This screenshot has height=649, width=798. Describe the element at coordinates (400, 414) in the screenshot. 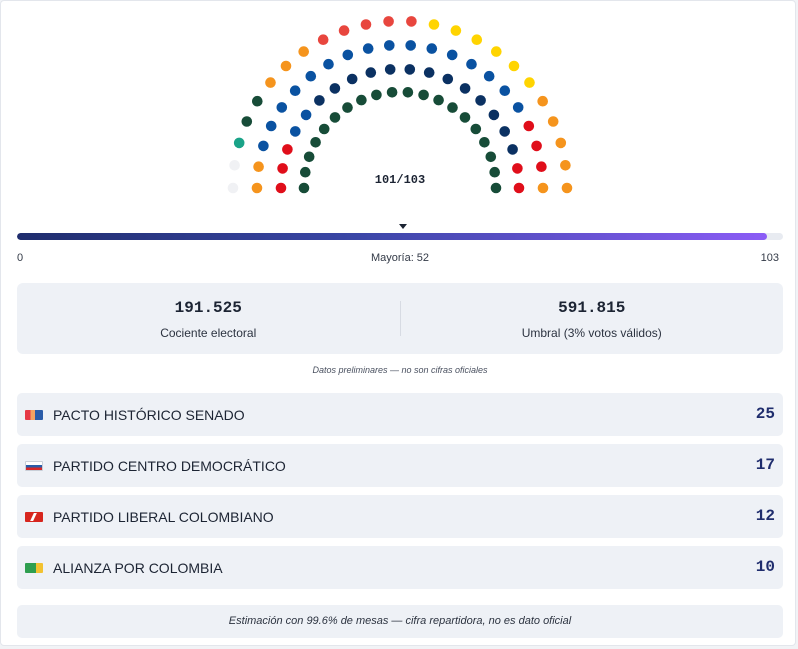

I see `party-row-pacto-historico: PACTO HISTÓRICO SENADO 25` at that location.